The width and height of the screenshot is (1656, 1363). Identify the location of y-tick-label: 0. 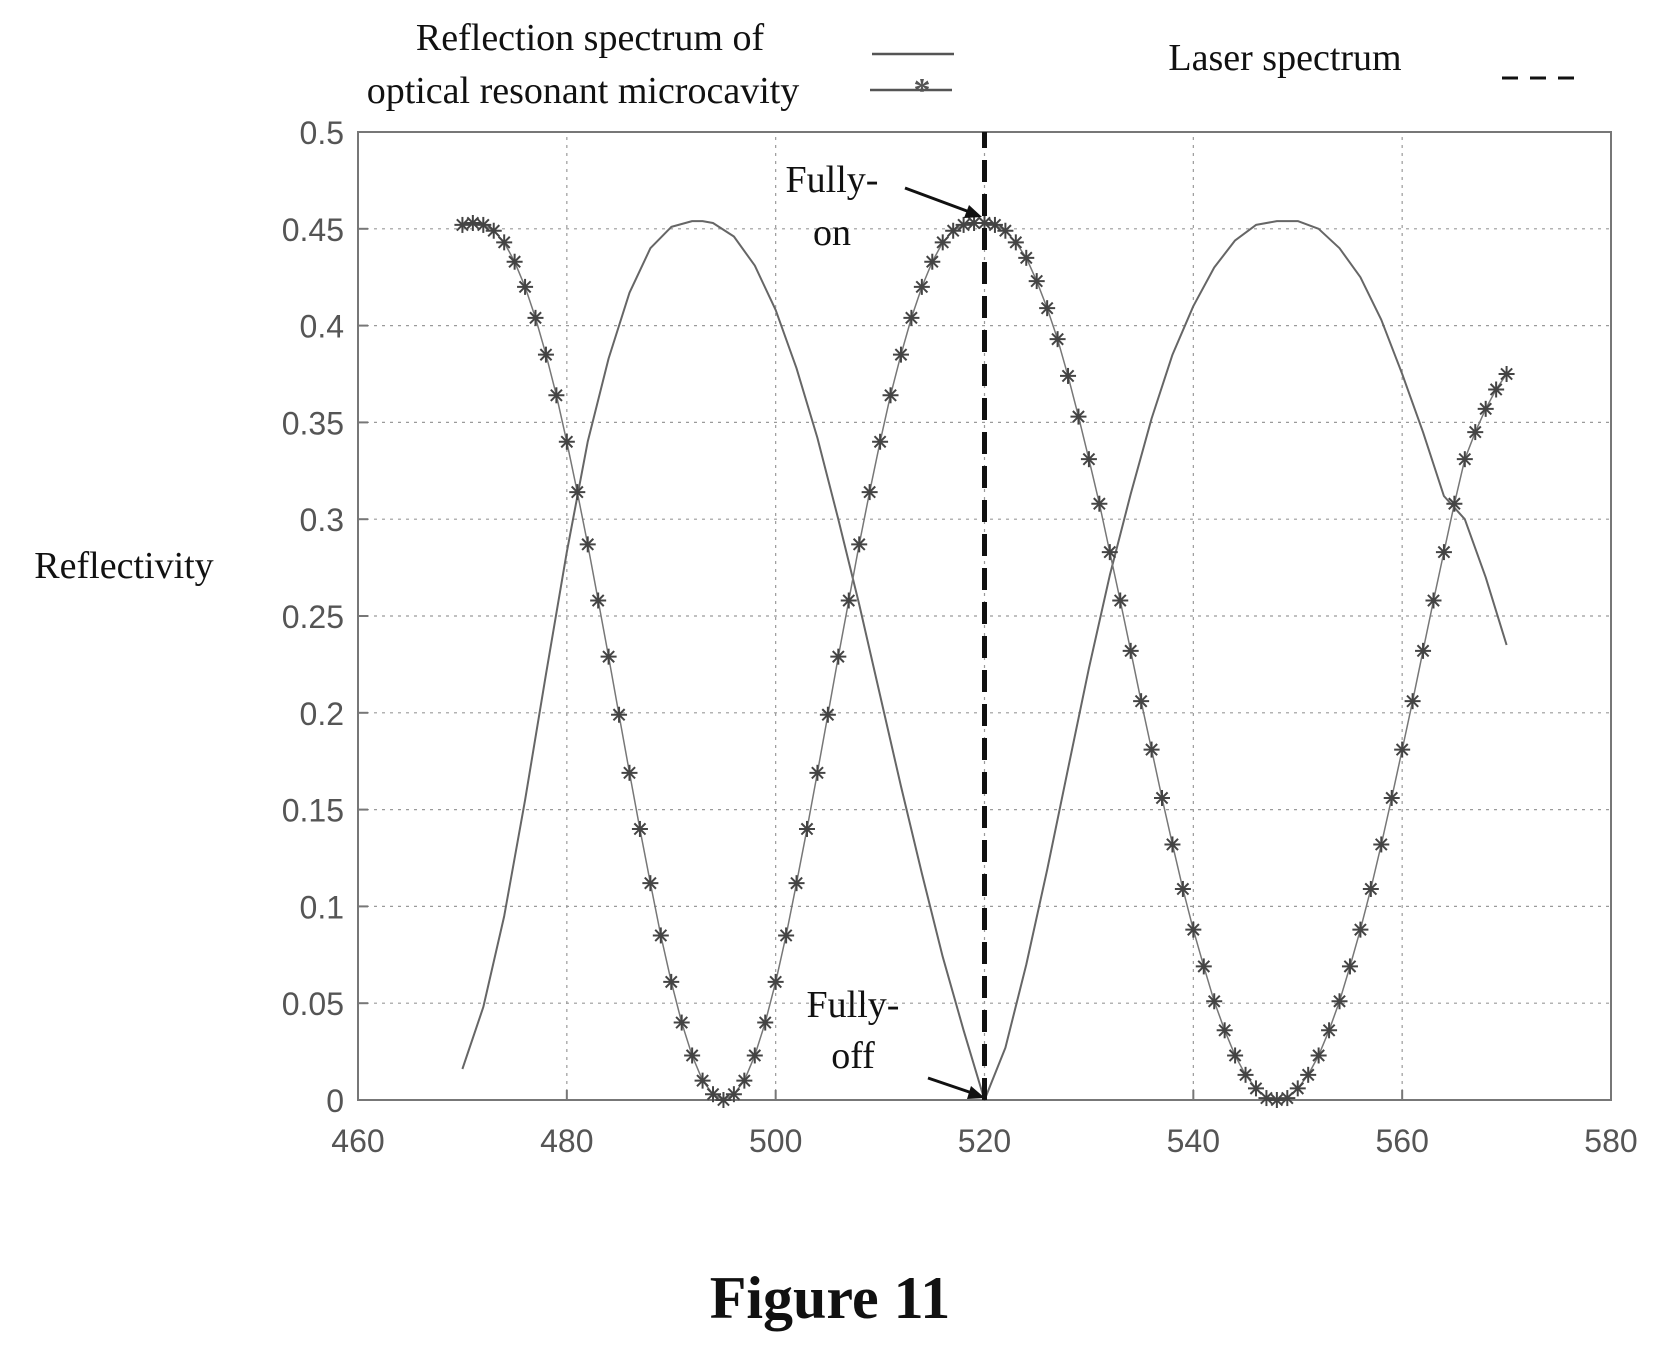
(335, 1101).